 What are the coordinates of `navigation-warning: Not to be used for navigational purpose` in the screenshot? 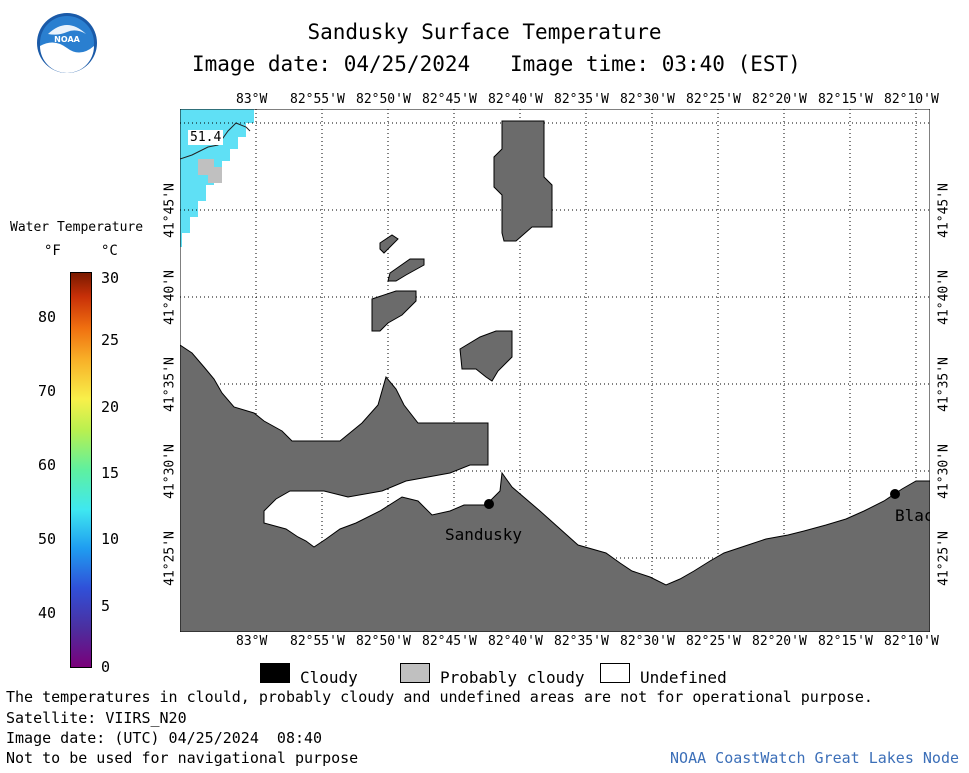 It's located at (182, 758).